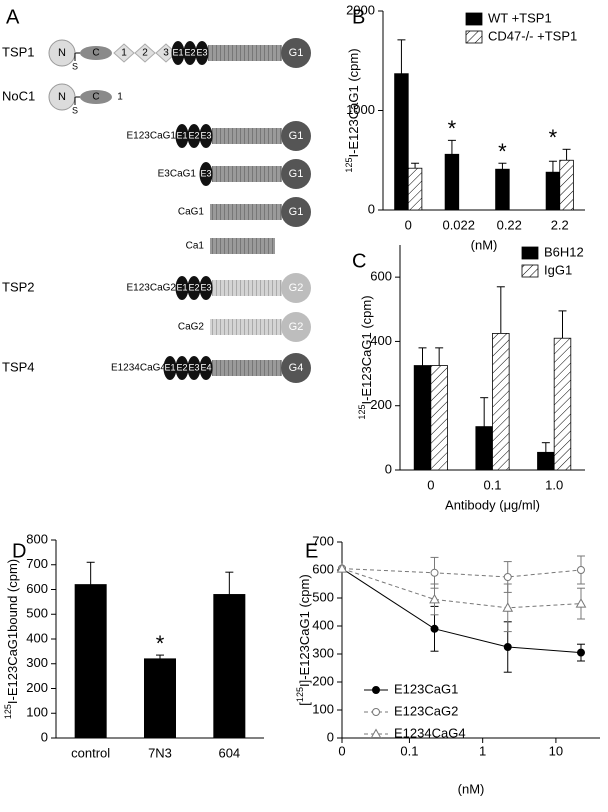 This screenshot has height=812, width=608. What do you see at coordinates (18, 286) in the screenshot?
I see `row-label: TSP2` at bounding box center [18, 286].